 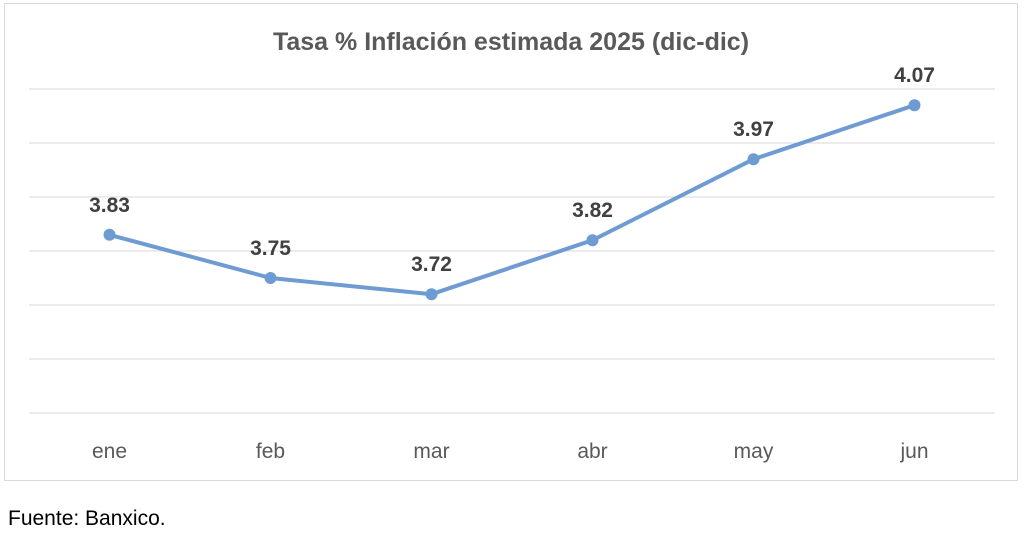 I want to click on data-point-ene, so click(x=109, y=234).